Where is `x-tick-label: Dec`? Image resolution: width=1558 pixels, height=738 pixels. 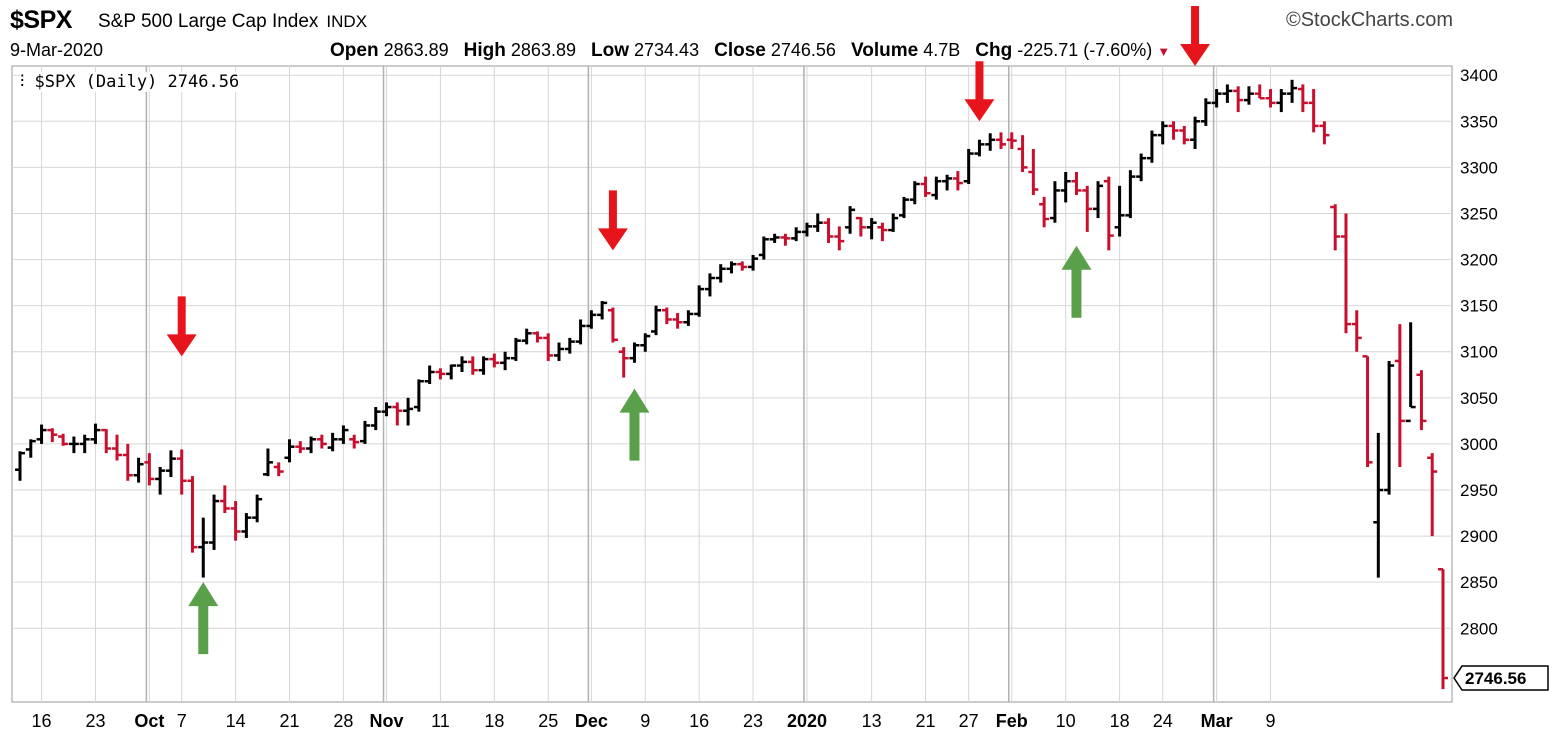 x-tick-label: Dec is located at coordinates (591, 721).